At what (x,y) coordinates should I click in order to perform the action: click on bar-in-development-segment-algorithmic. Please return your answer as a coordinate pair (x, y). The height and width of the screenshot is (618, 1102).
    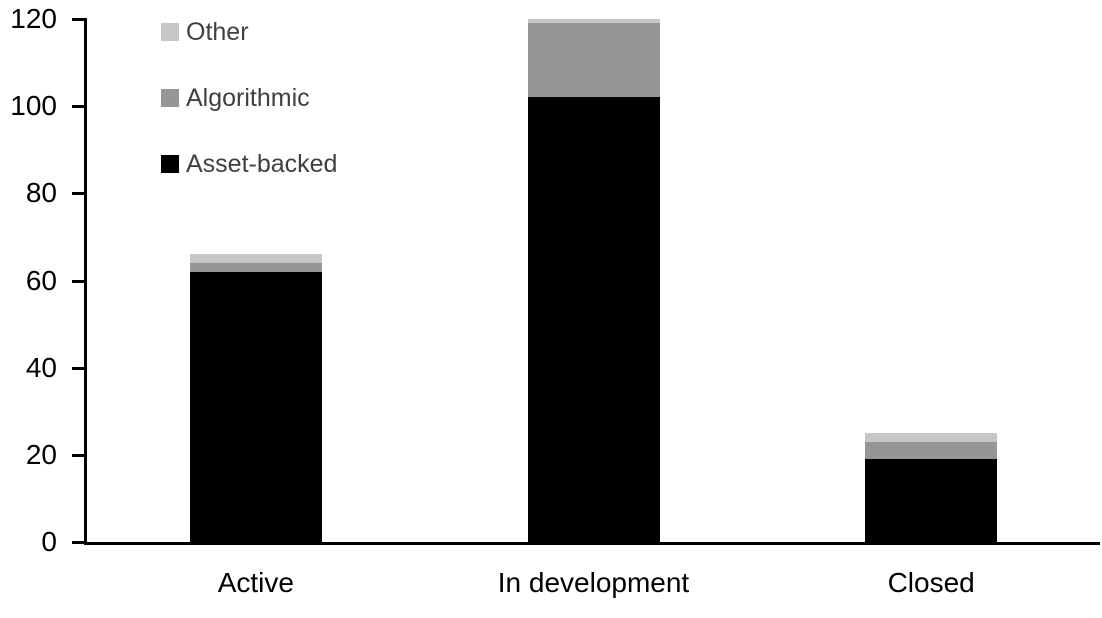
    Looking at the image, I should click on (593, 60).